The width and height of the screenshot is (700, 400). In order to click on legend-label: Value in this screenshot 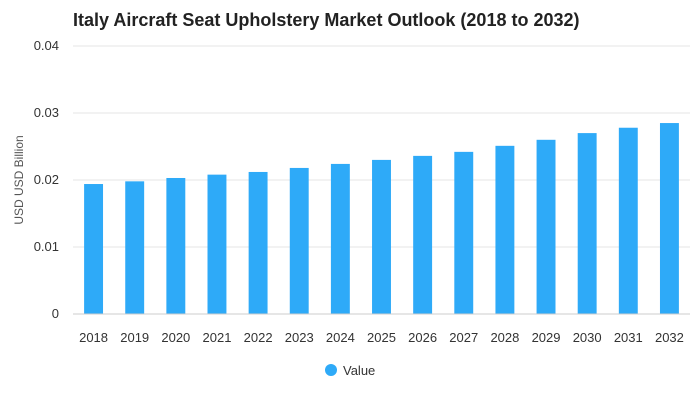, I will do `click(359, 370)`.